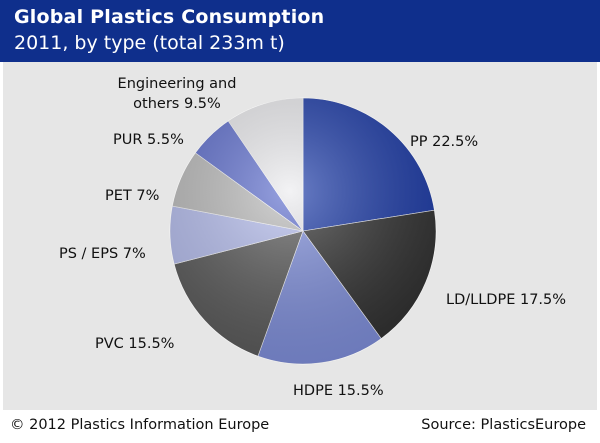 This screenshot has height=443, width=600. Describe the element at coordinates (102, 254) in the screenshot. I see `slice-label-ps-eps: PS / EPS 7%` at that location.